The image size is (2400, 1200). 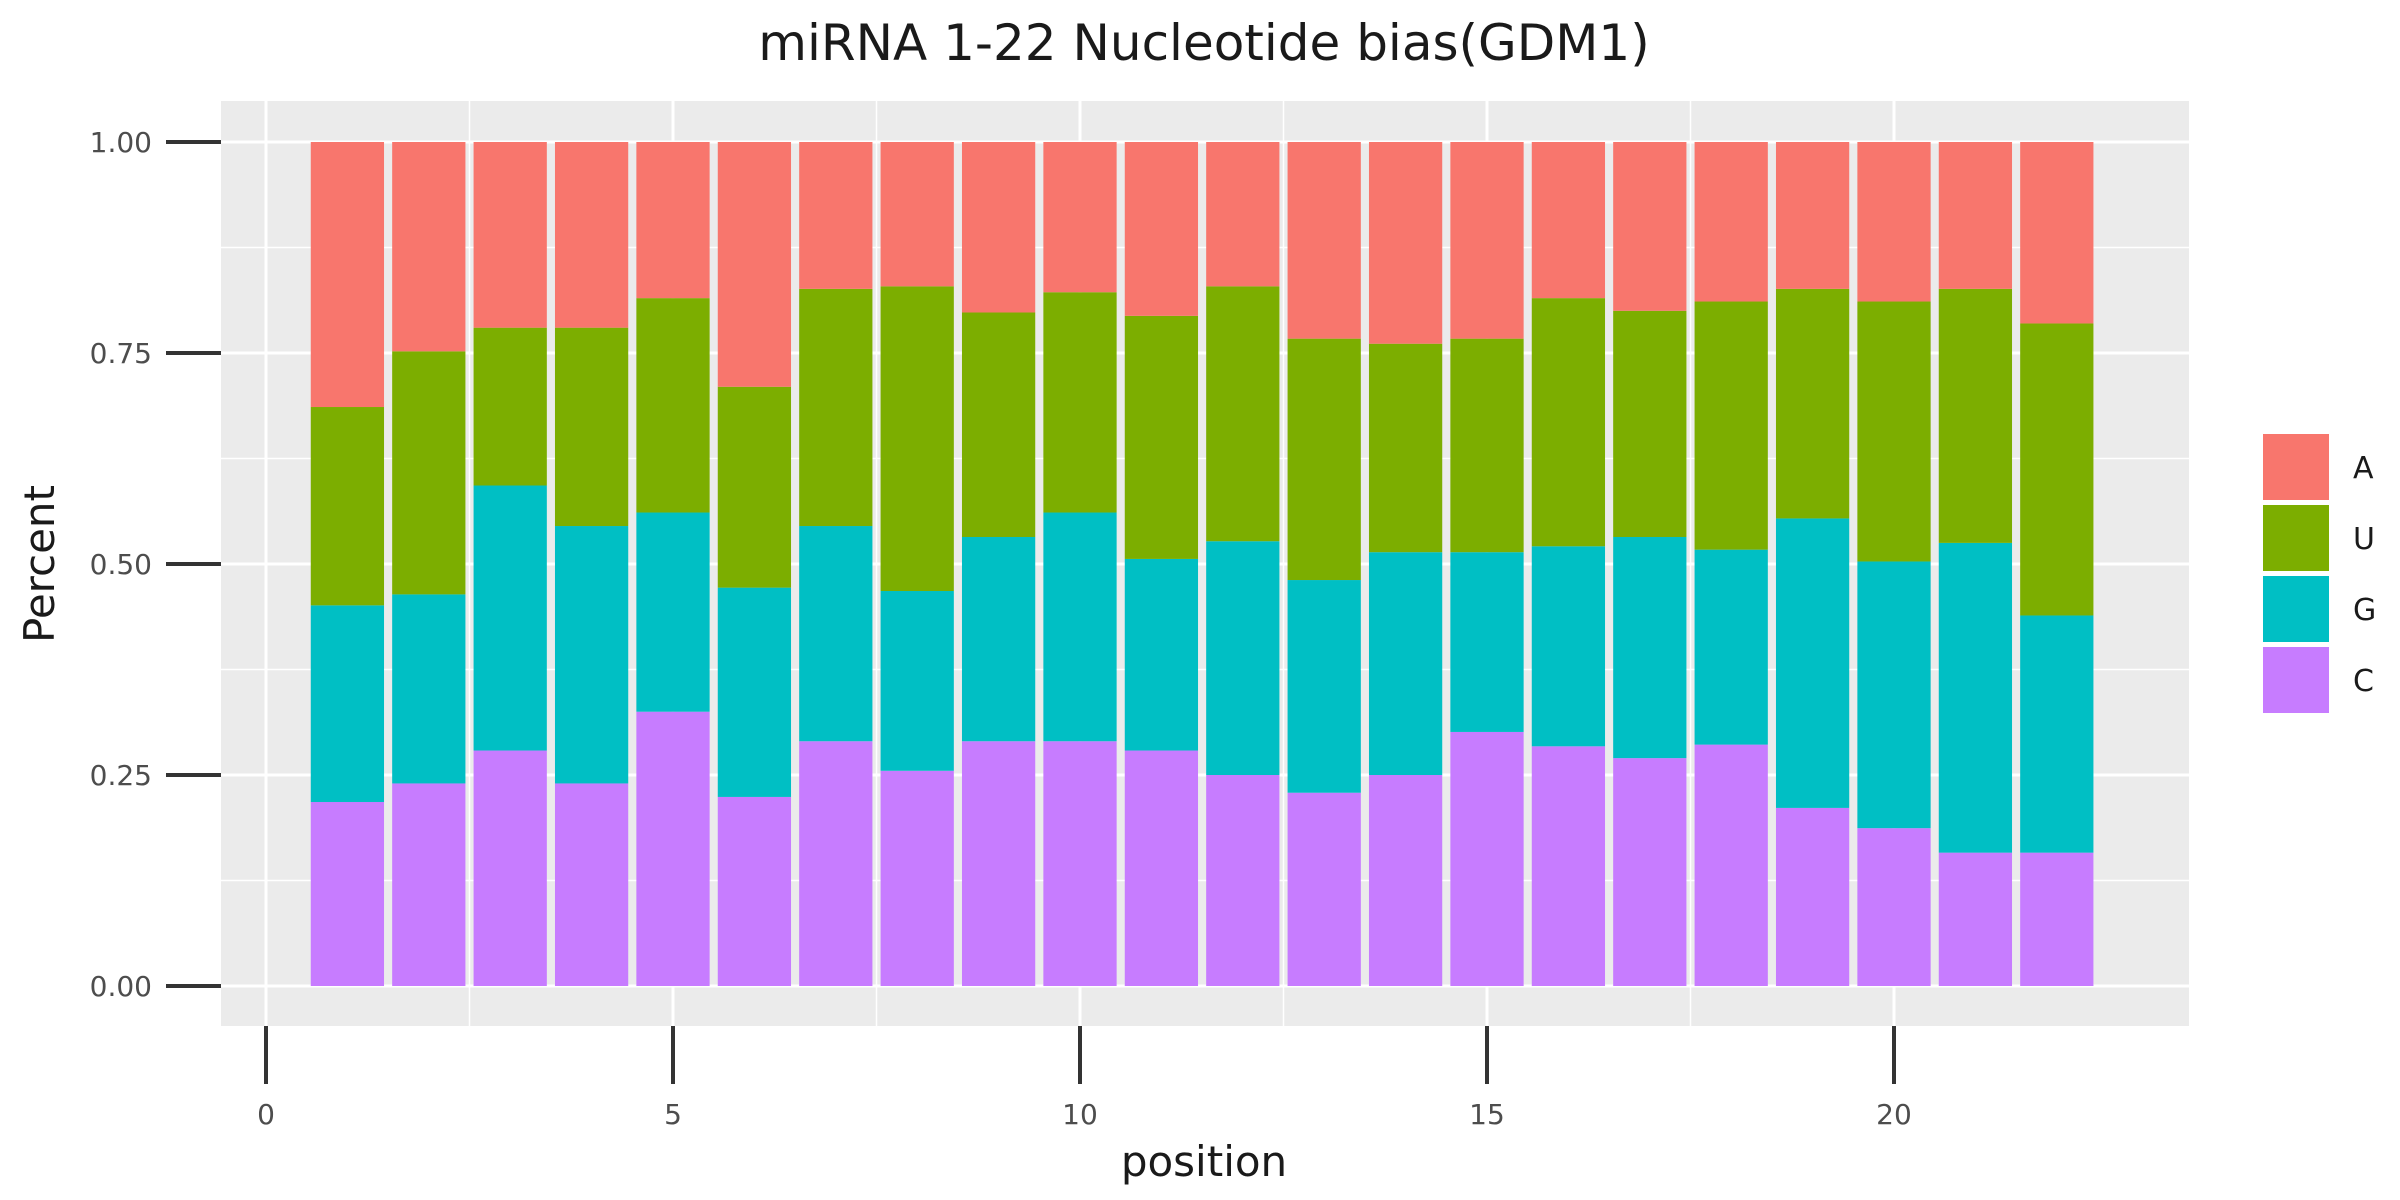 I want to click on bar-segment-C-pos16, so click(x=1568, y=866).